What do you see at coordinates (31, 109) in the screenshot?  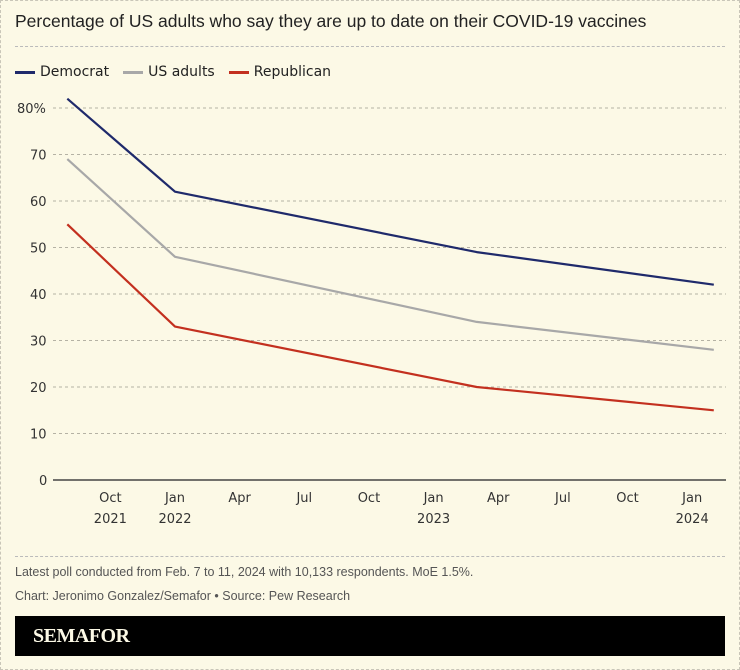 I see `y-tick-label: 80%` at bounding box center [31, 109].